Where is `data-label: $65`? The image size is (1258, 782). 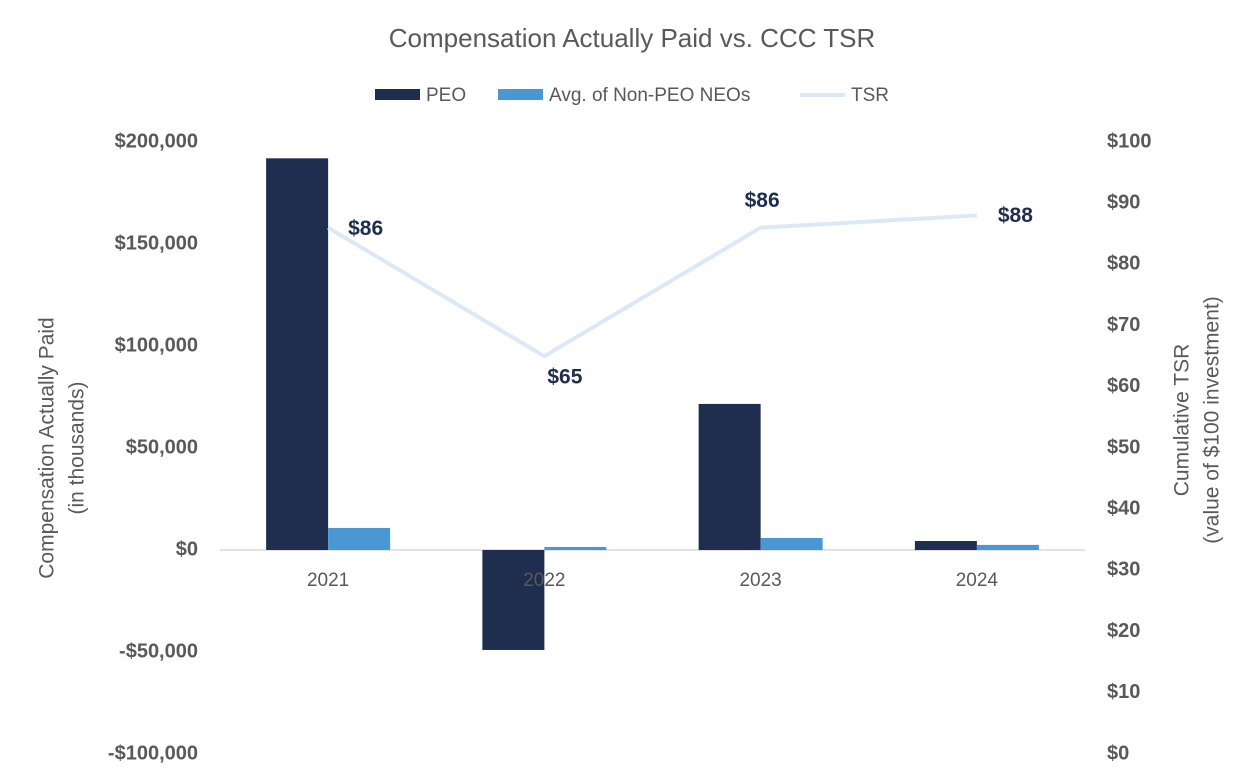
data-label: $65 is located at coordinates (564, 377).